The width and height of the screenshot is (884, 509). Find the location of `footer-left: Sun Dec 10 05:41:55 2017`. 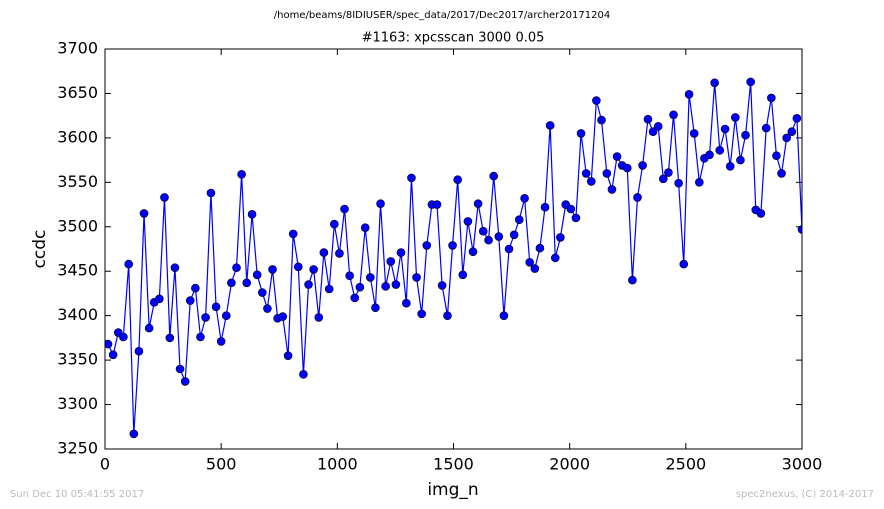

footer-left: Sun Dec 10 05:41:55 2017 is located at coordinates (77, 494).